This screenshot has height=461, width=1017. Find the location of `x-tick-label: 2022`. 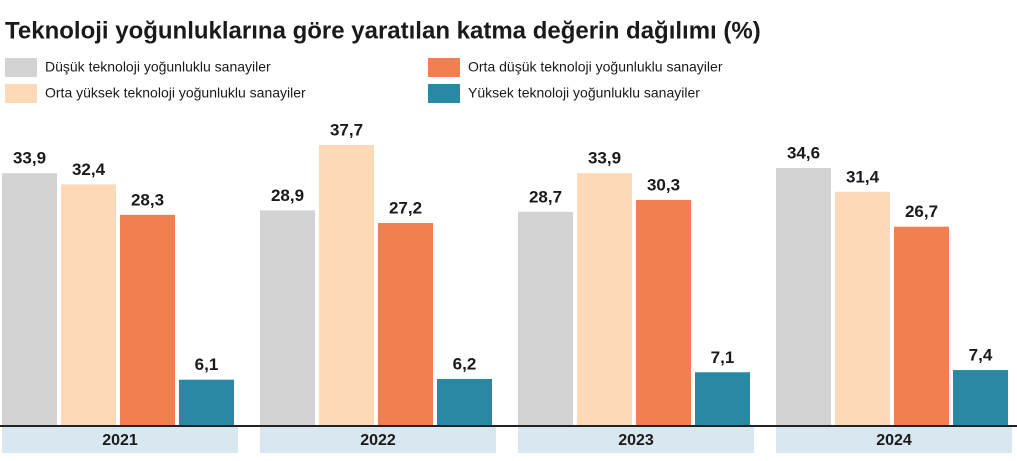

x-tick-label: 2022 is located at coordinates (378, 440).